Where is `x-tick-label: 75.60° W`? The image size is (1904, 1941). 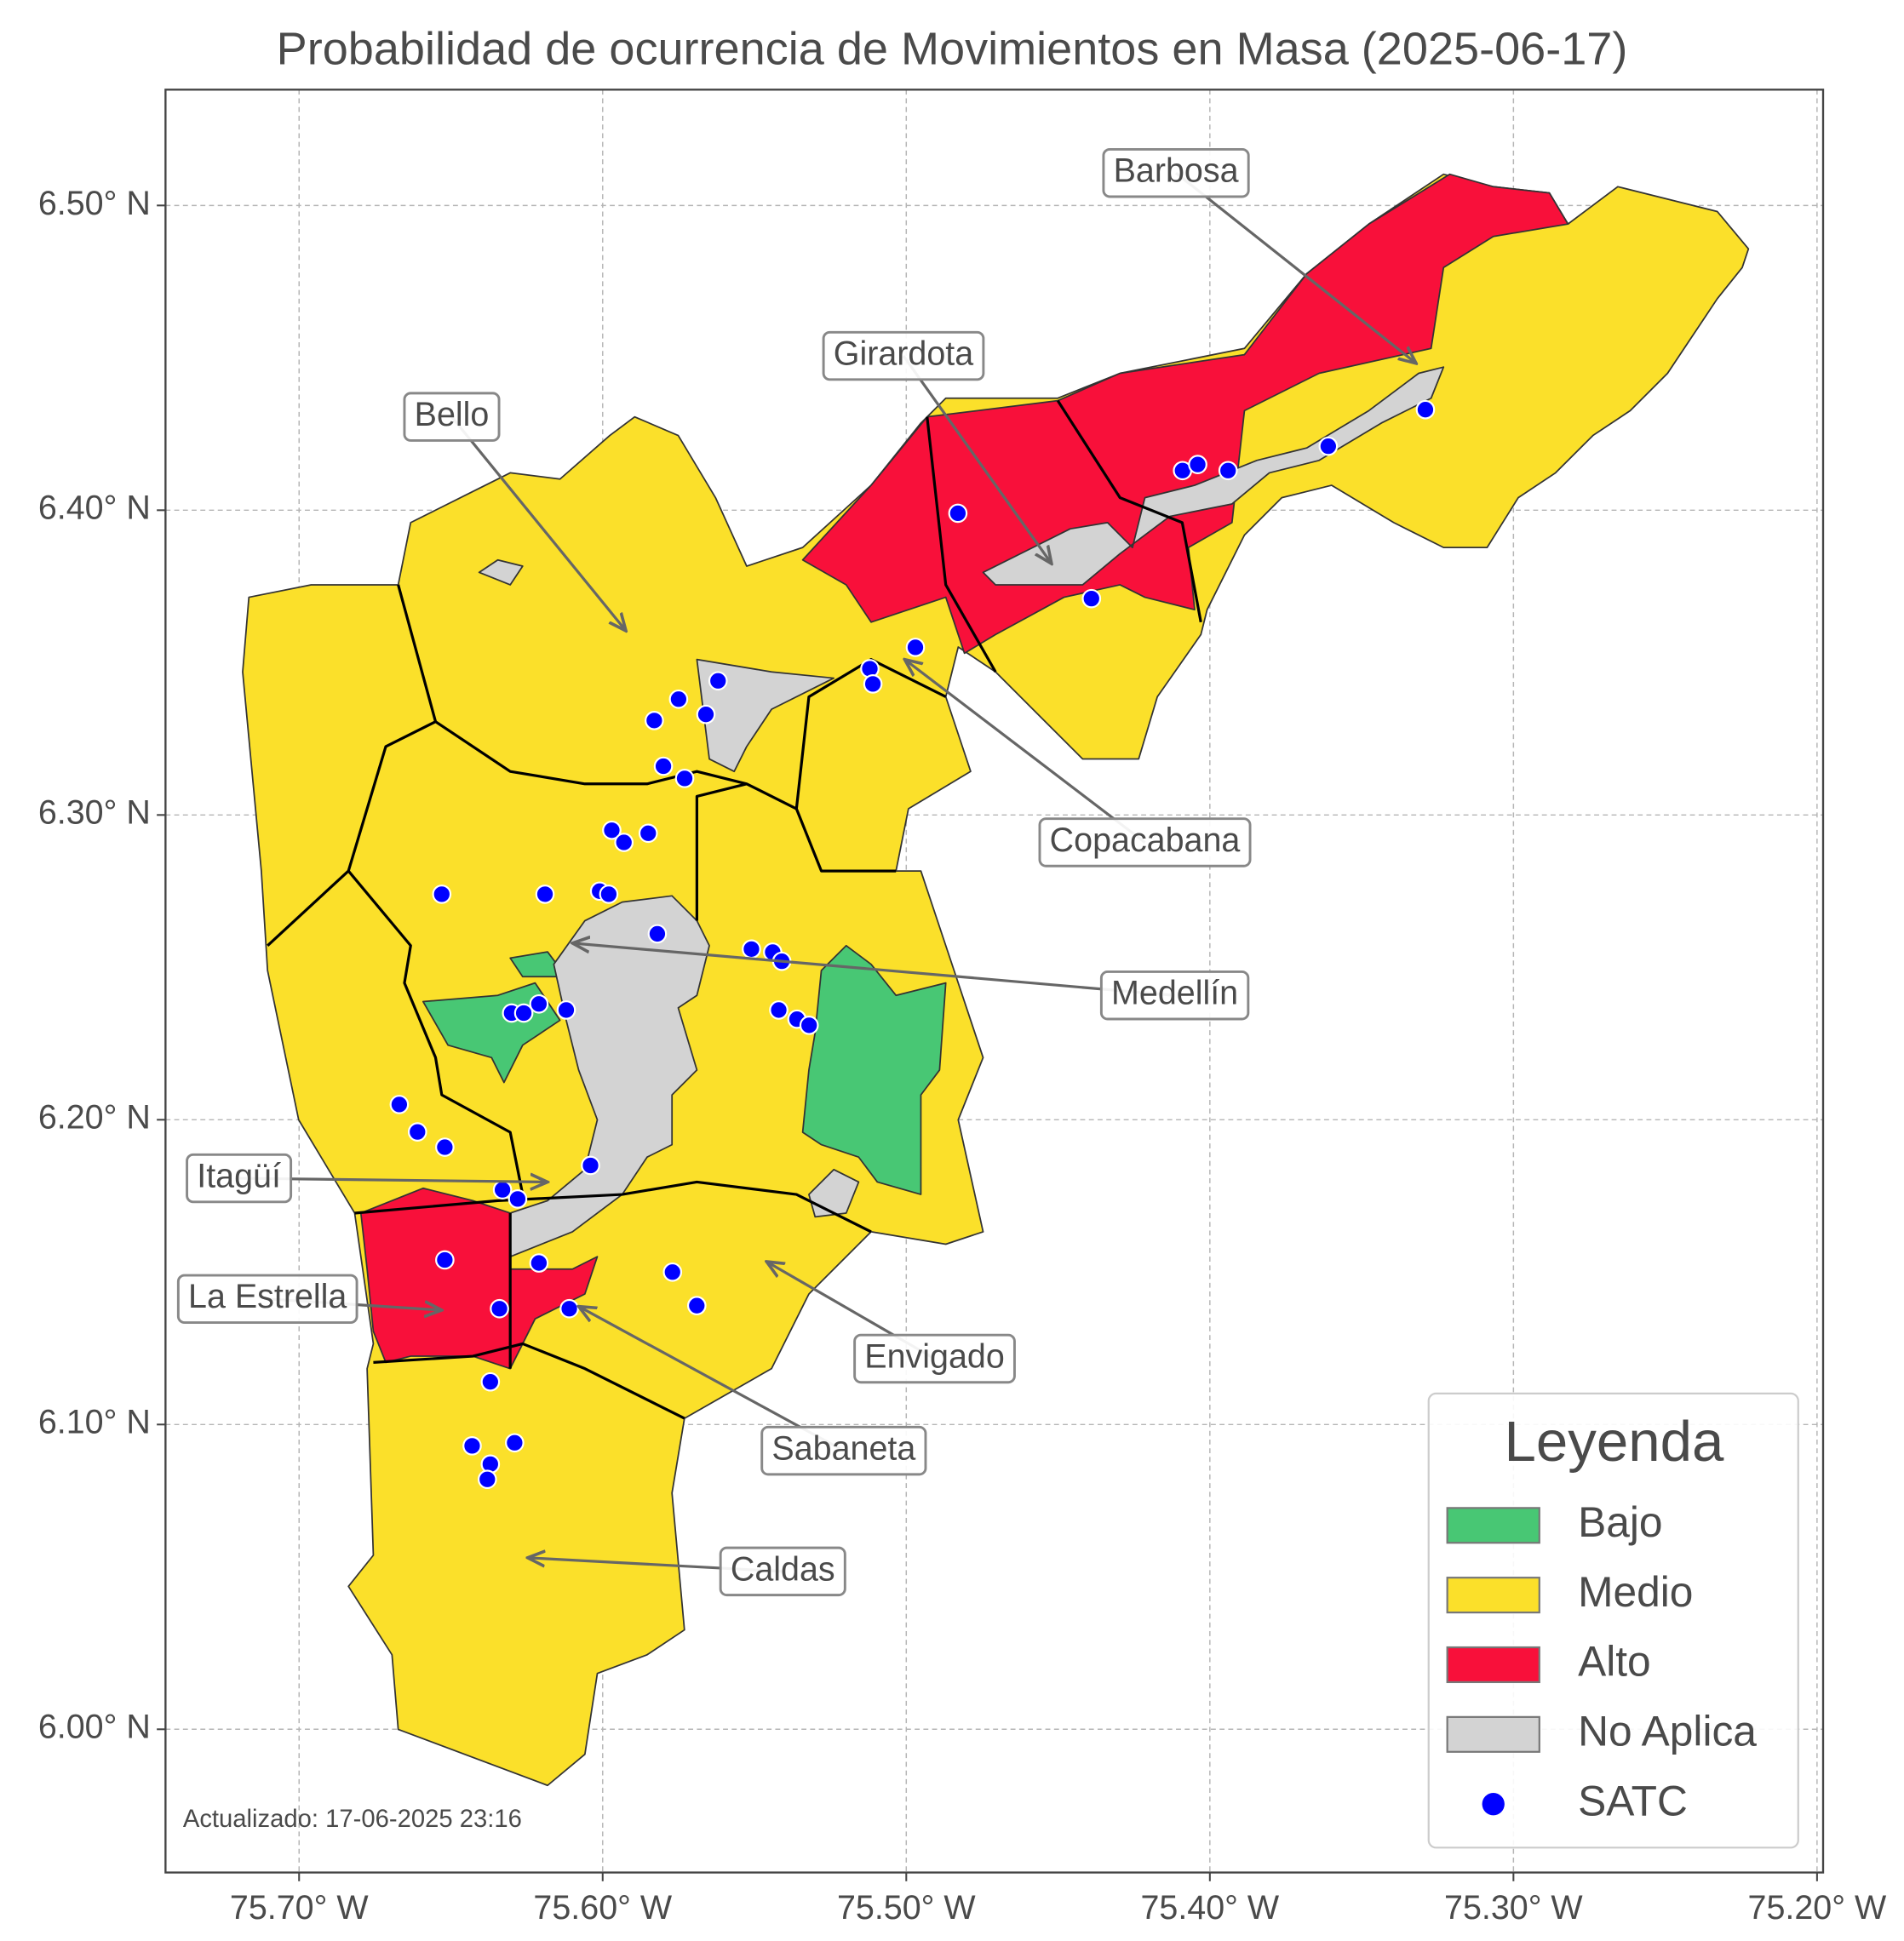 x-tick-label: 75.60° W is located at coordinates (602, 1908).